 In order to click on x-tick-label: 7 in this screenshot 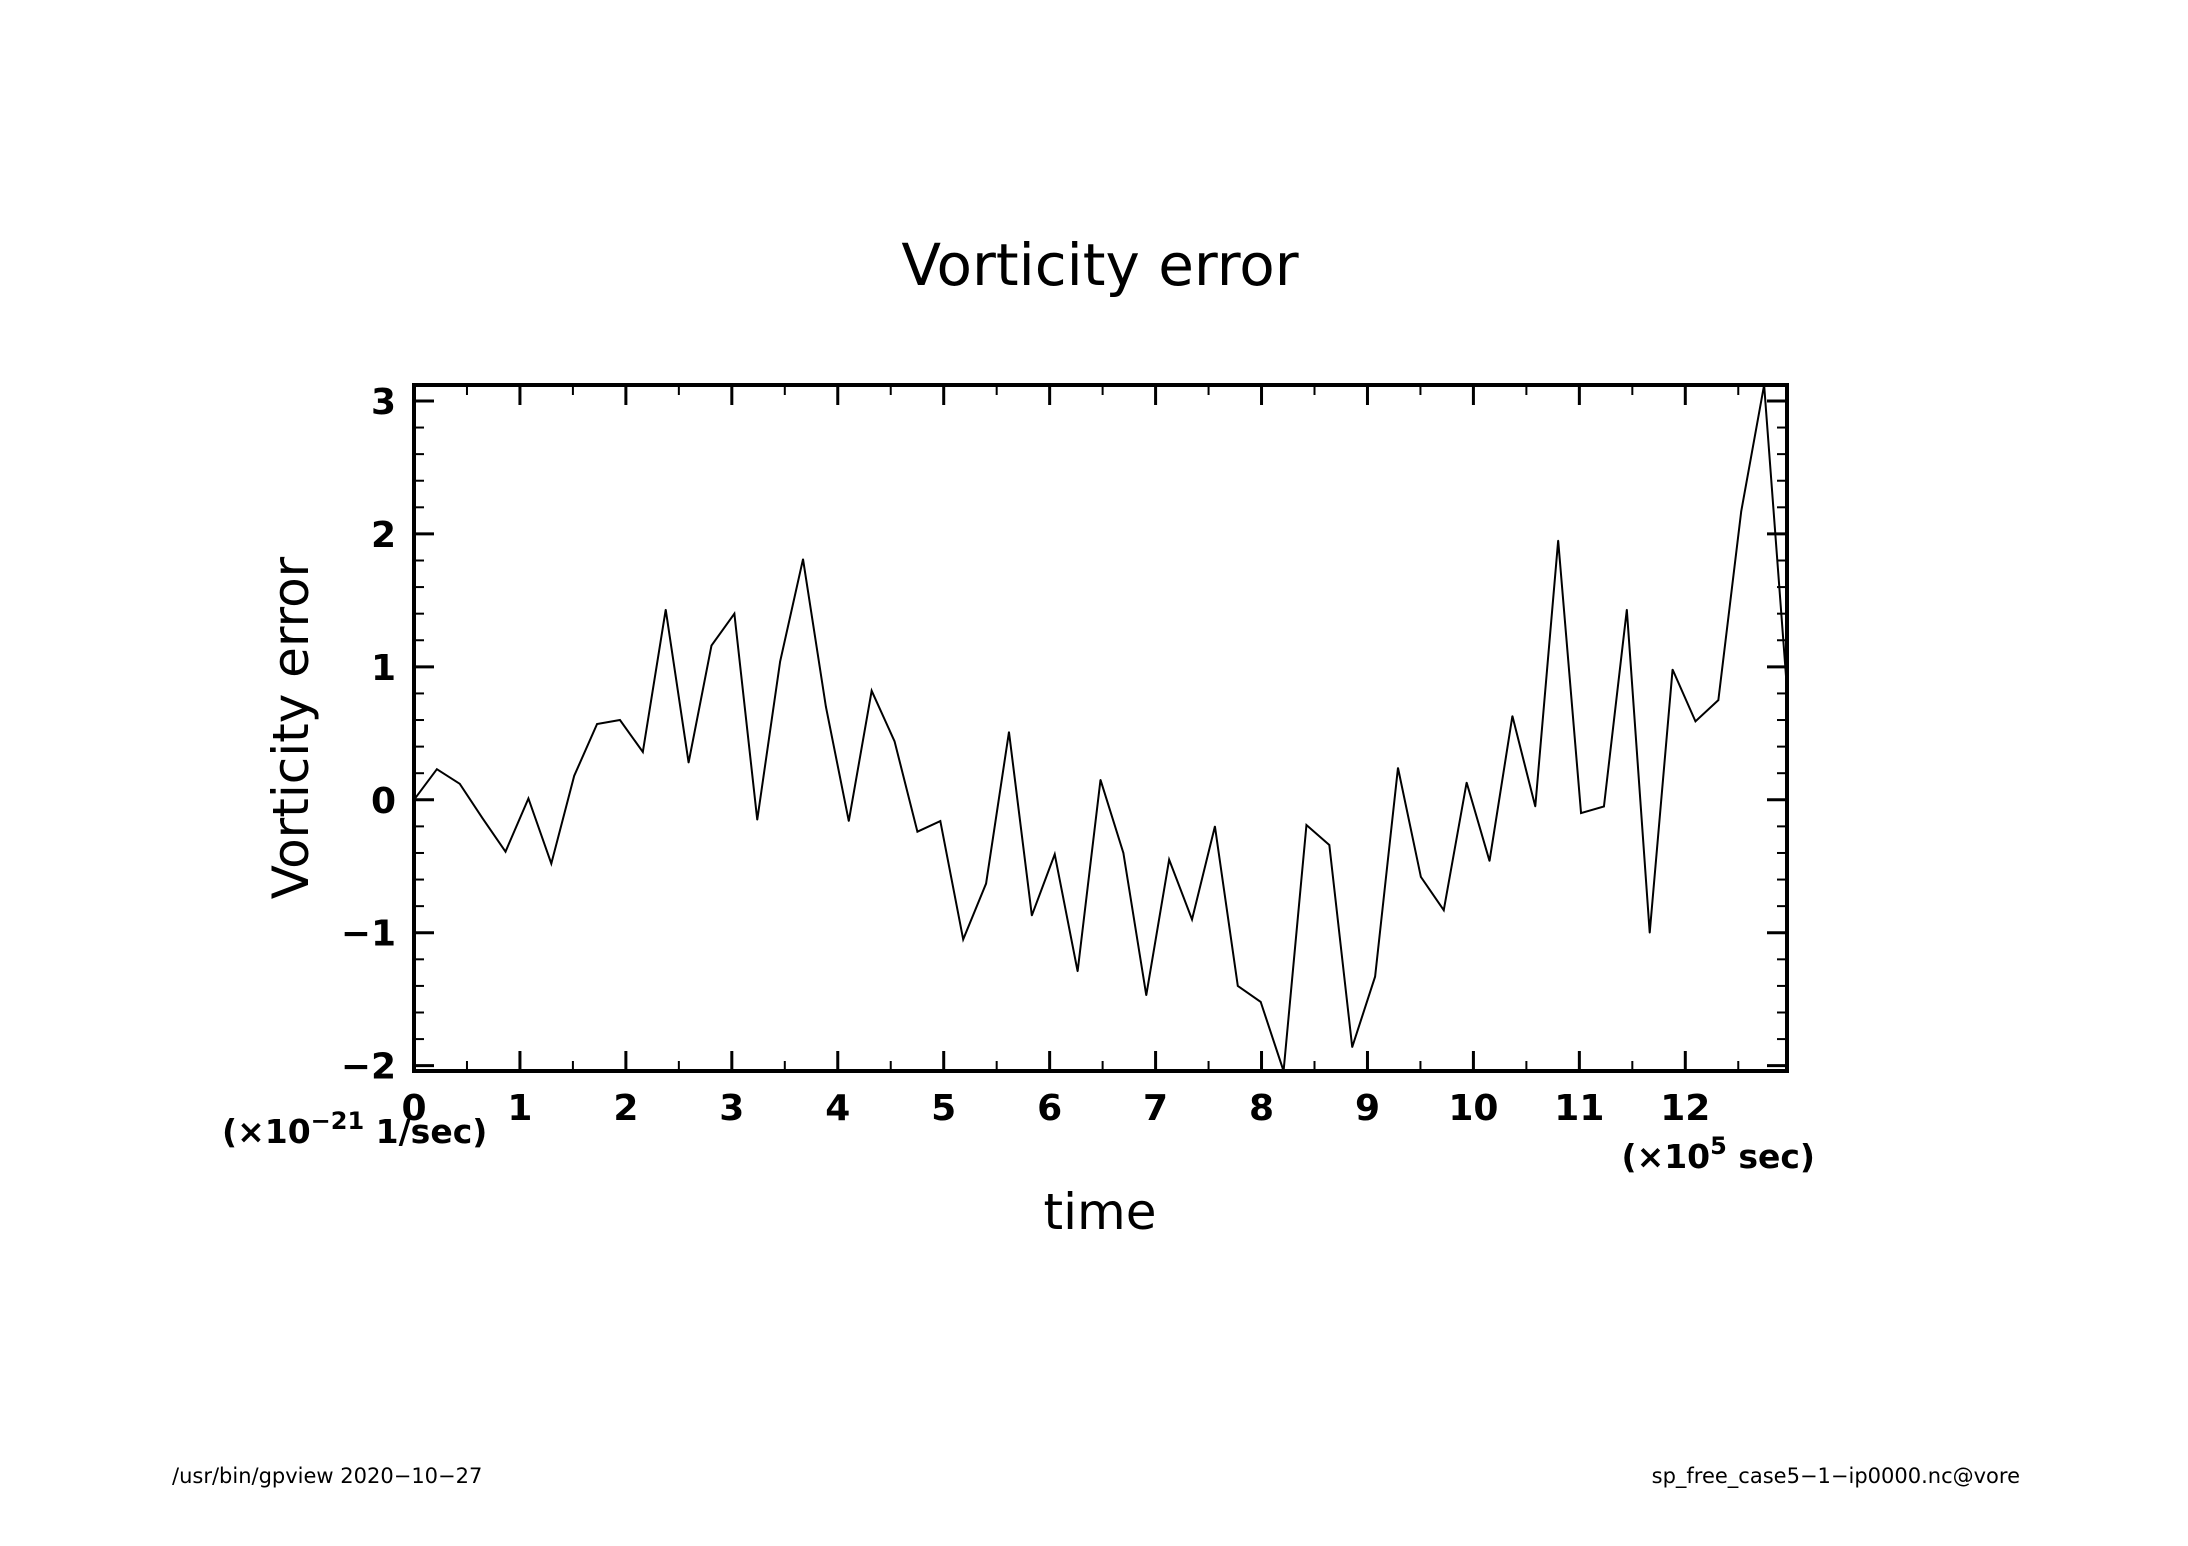, I will do `click(1155, 1108)`.